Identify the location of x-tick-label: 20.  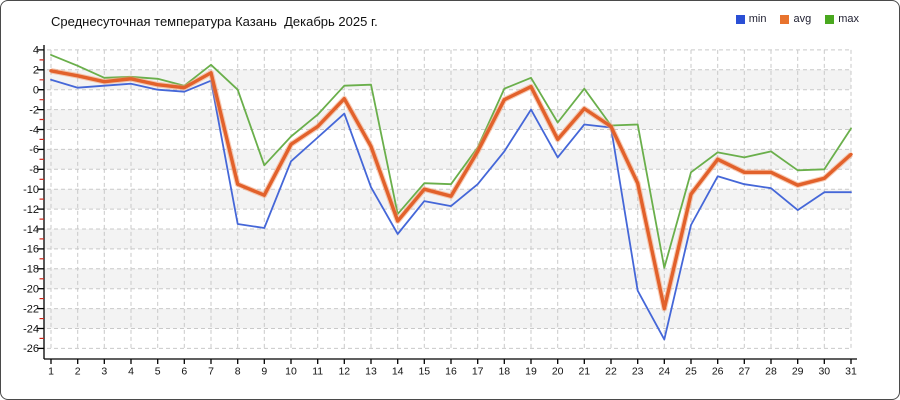
(558, 372).